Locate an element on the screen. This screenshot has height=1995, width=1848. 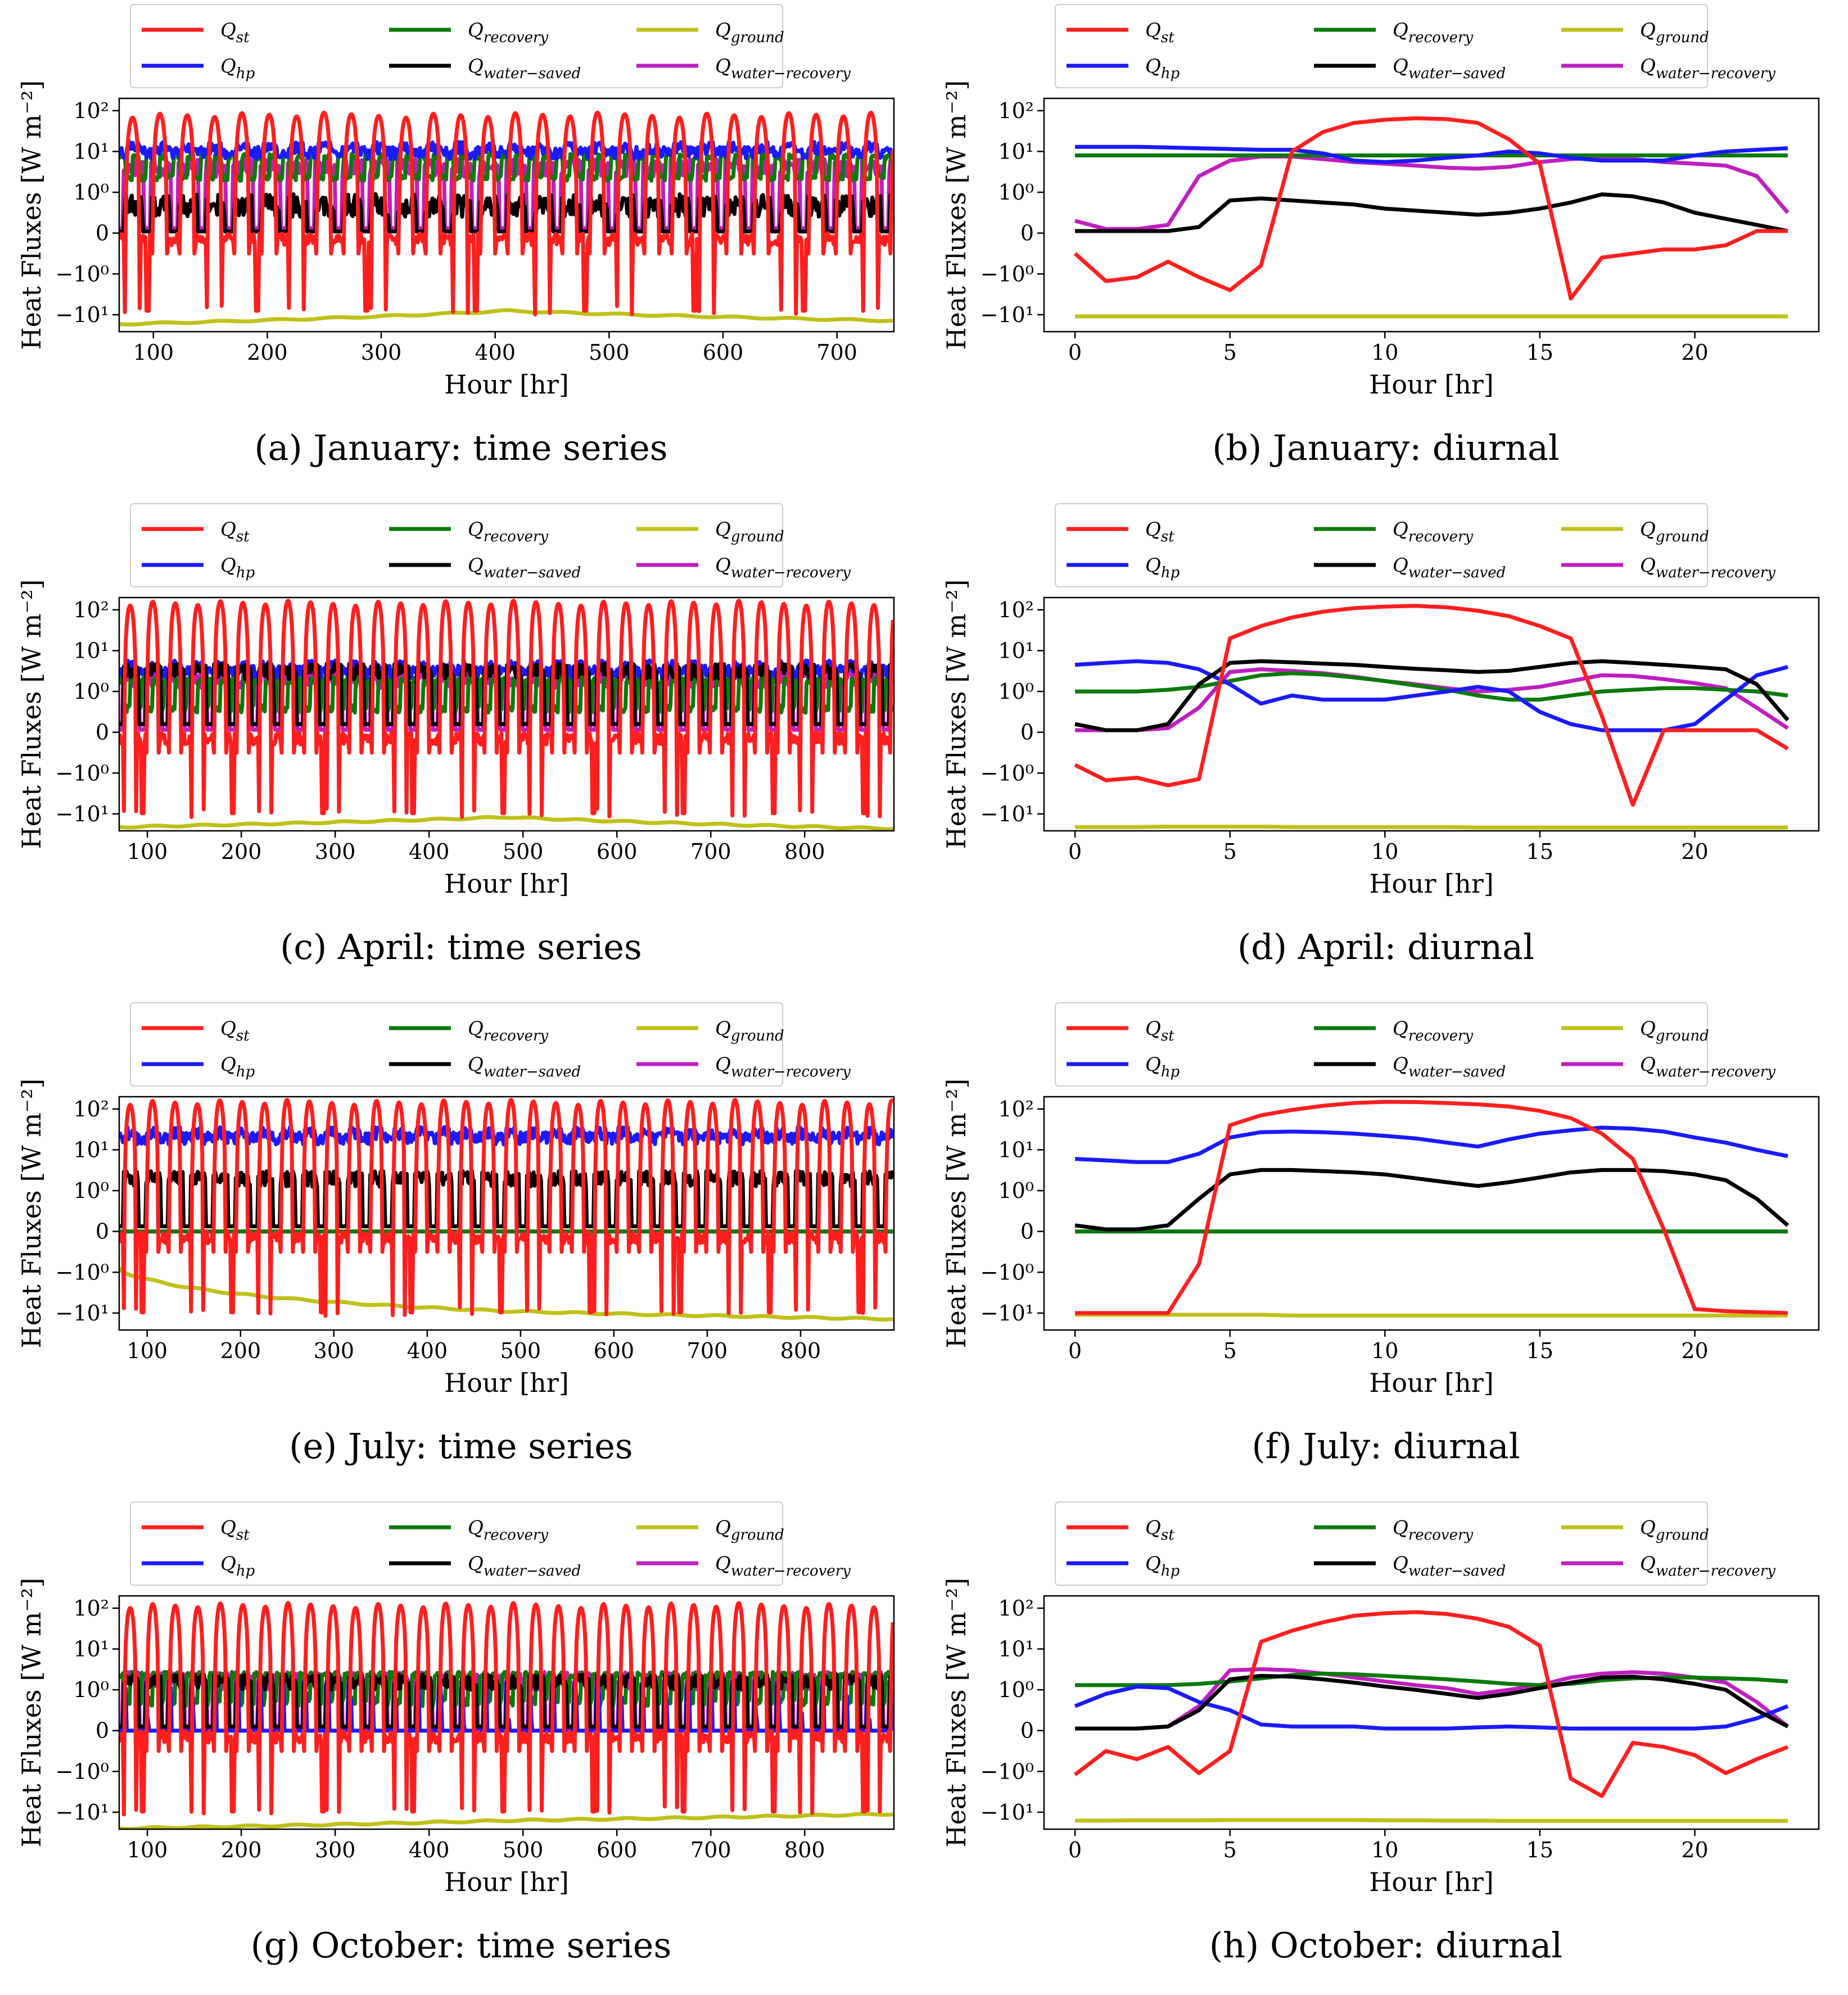
subfigure-caption: (e) July: time series is located at coordinates (461, 1446).